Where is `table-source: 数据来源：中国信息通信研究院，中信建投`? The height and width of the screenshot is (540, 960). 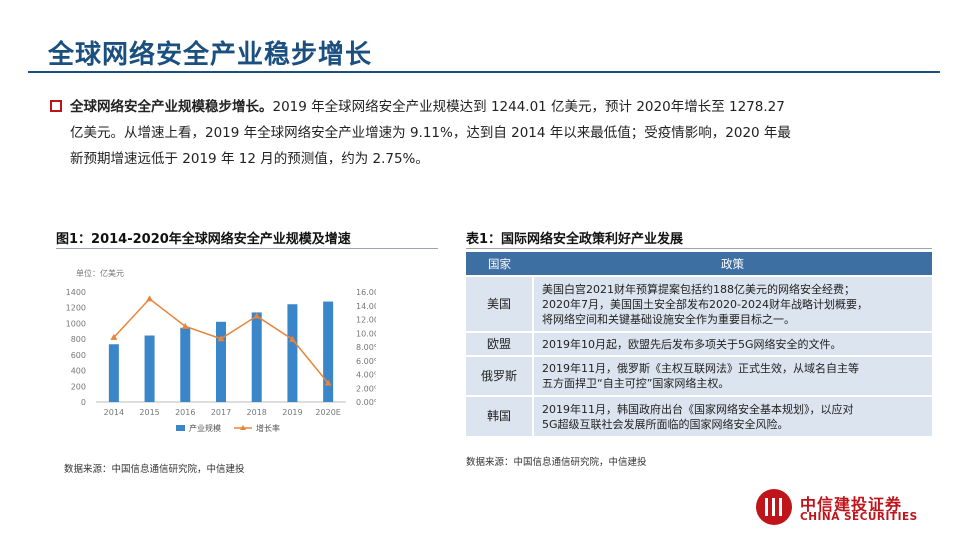 table-source: 数据来源：中国信息通信研究院，中信建投 is located at coordinates (556, 462).